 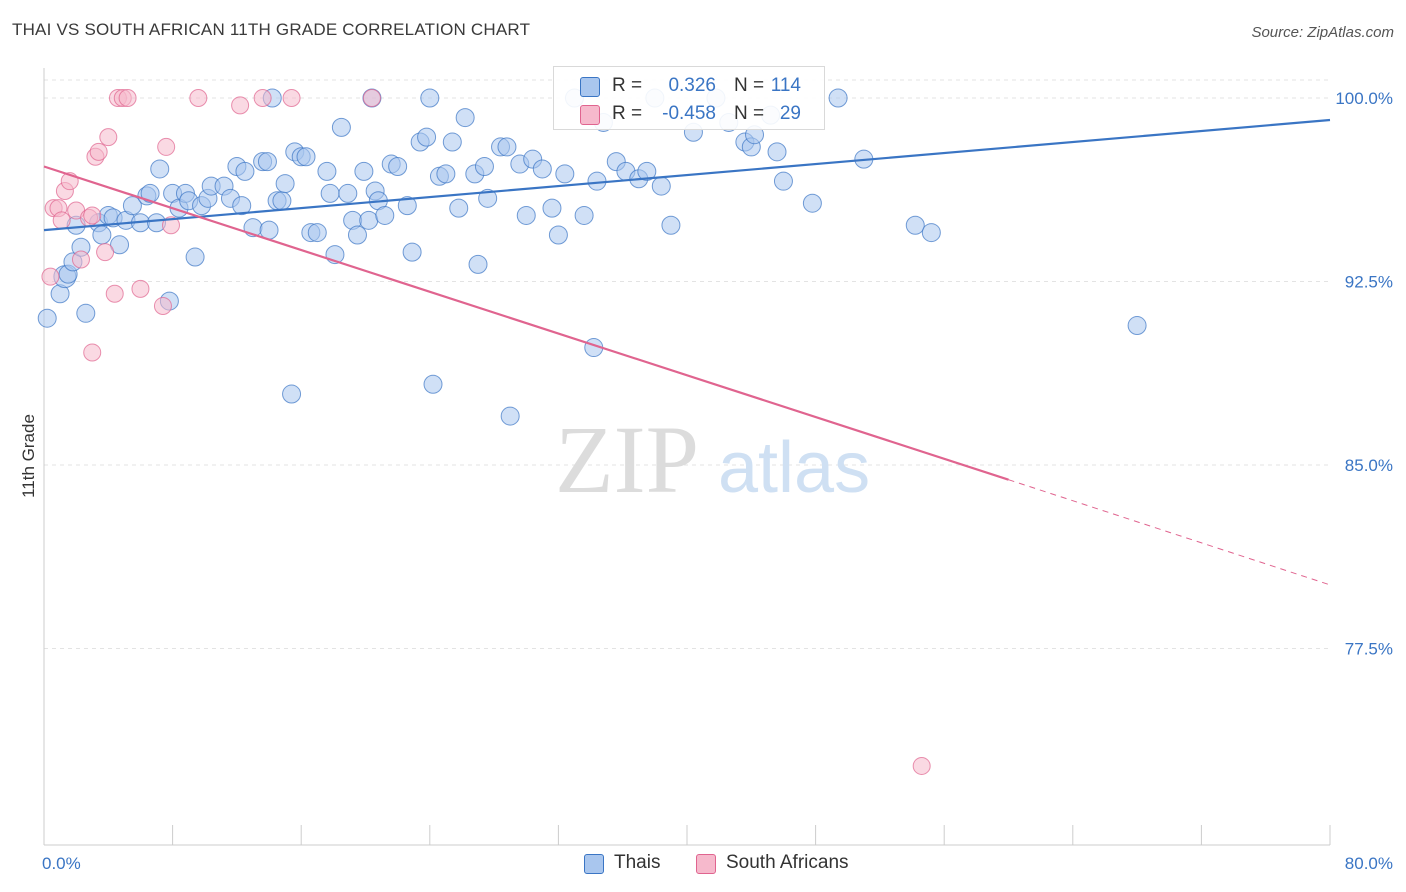 I want to click on south-africans-swatch, so click(x=706, y=864).